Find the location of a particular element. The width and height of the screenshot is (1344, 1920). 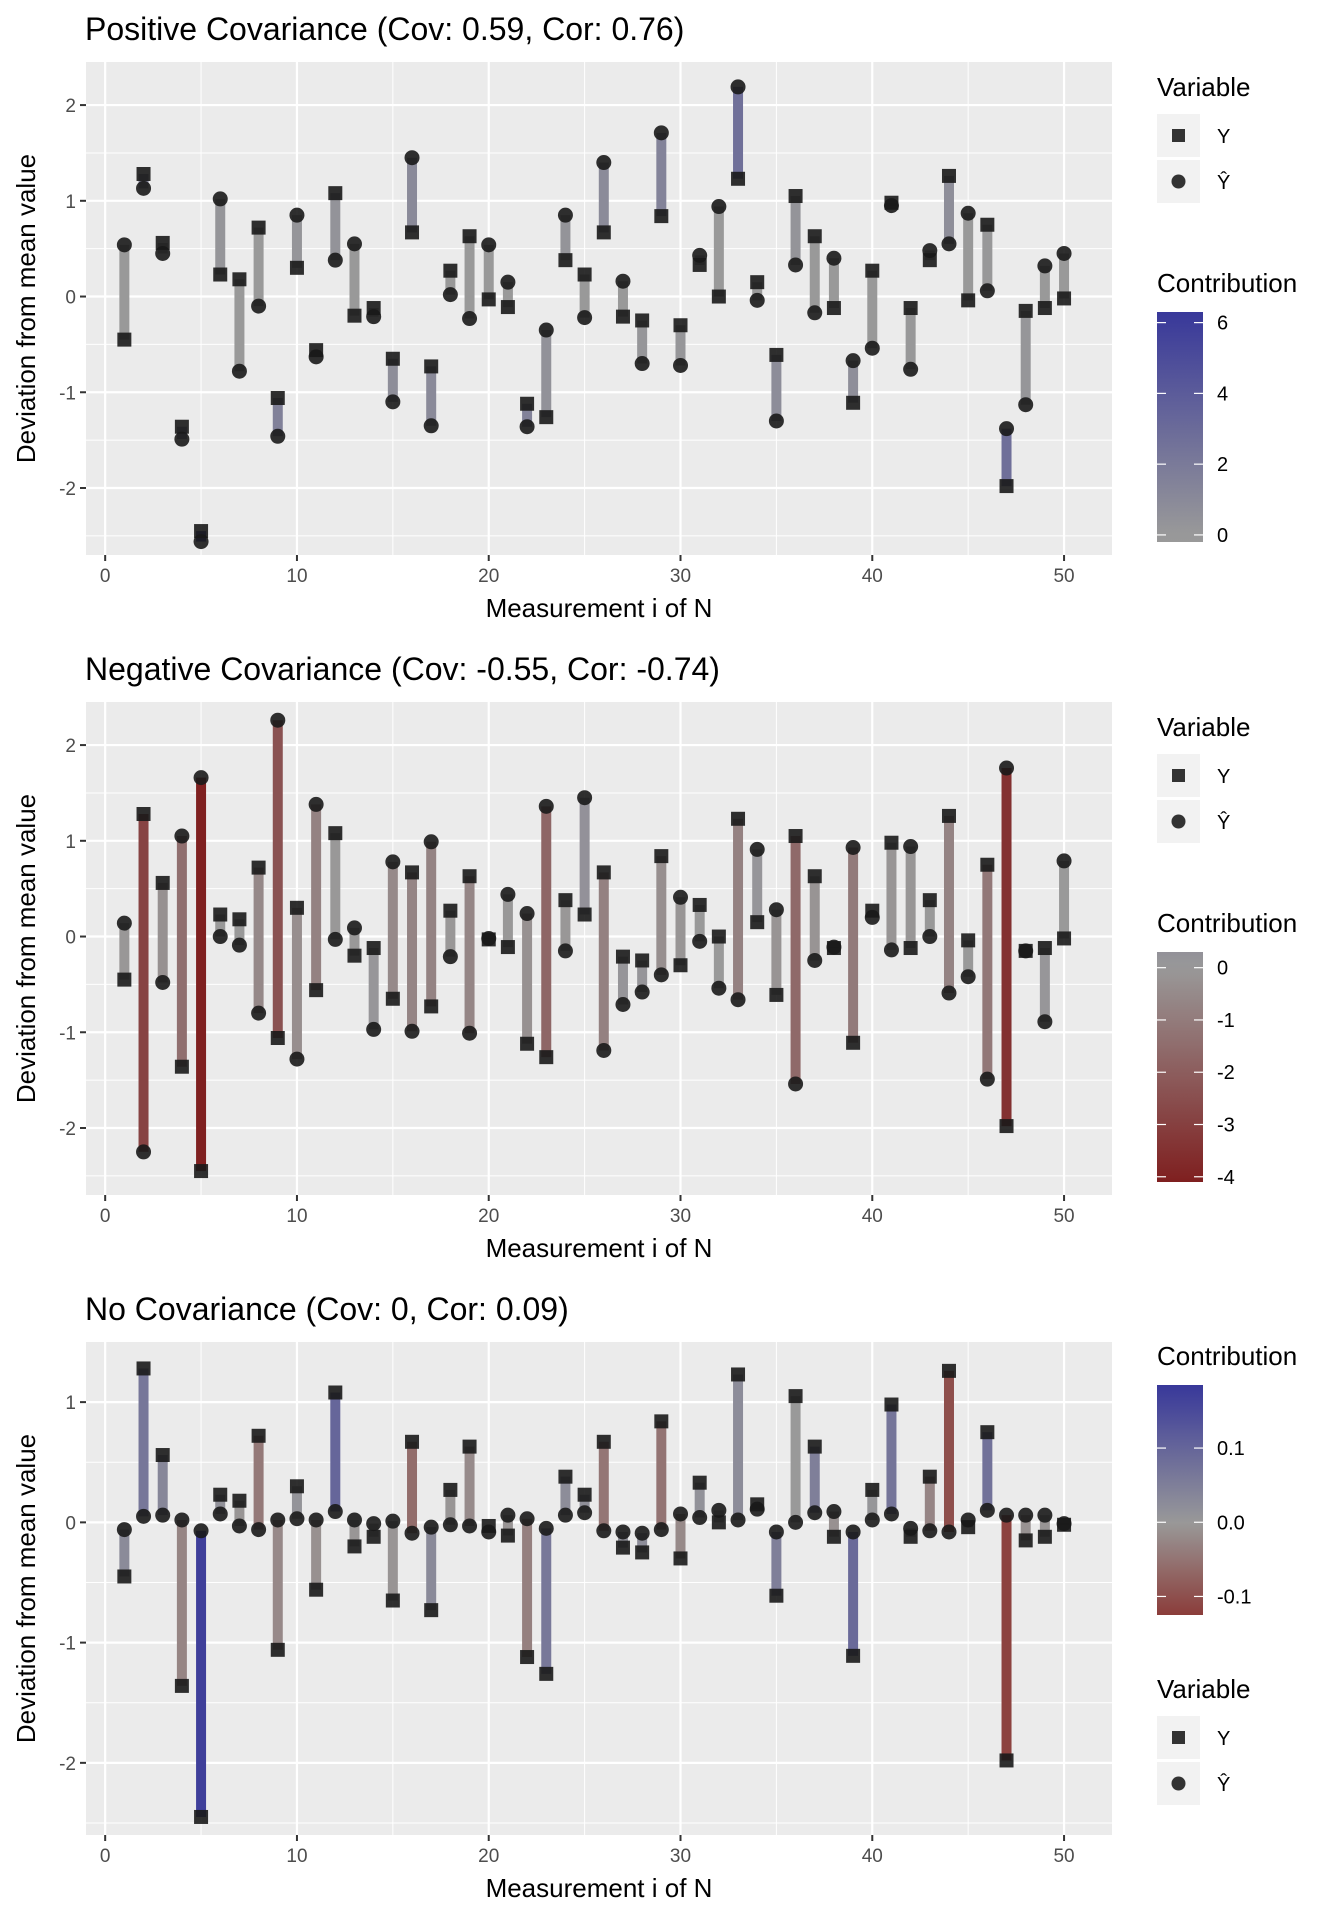

colorbar-tick-label: -3 is located at coordinates (1226, 1126).